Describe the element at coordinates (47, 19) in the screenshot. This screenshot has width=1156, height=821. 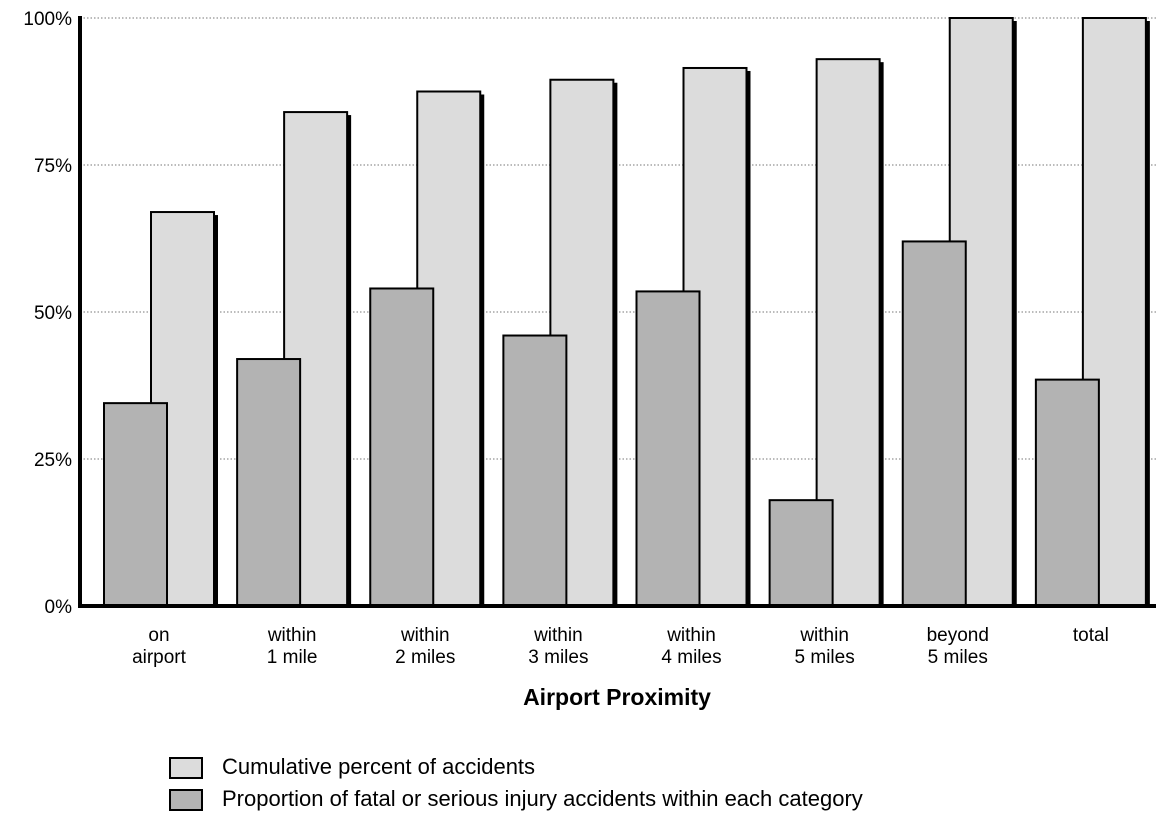
I see `y-tick-label: 100%` at that location.